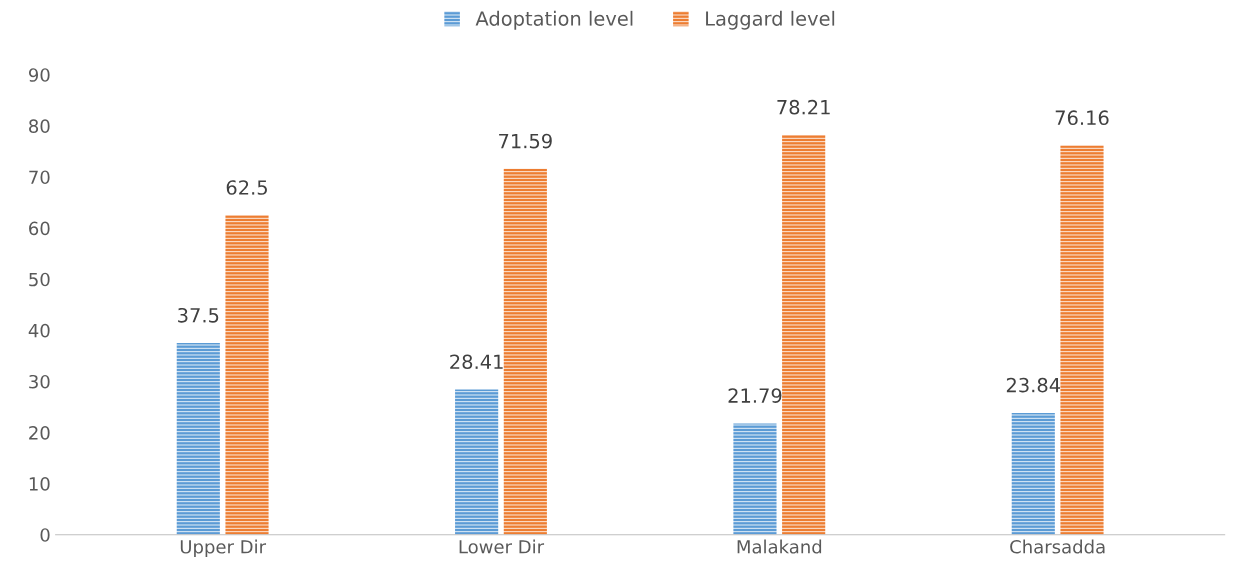 The width and height of the screenshot is (1237, 575). I want to click on y-tick-label: 20, so click(39, 432).